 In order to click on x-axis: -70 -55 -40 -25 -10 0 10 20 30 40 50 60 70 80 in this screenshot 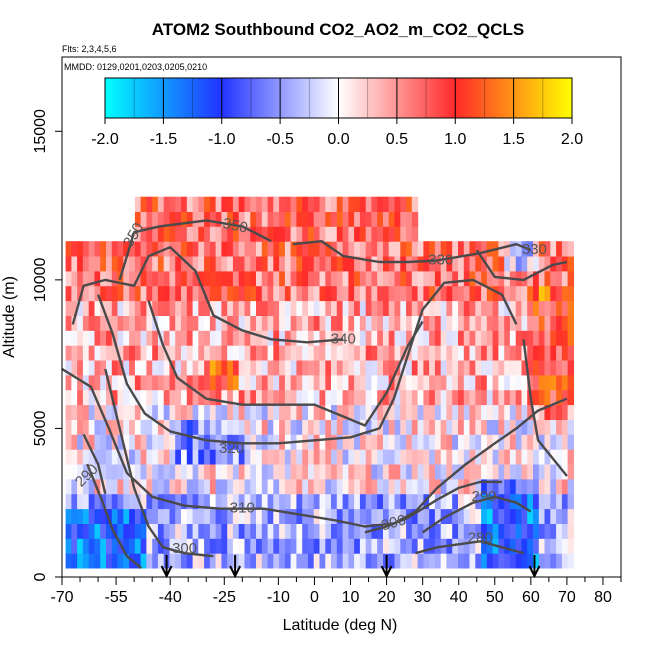, I will do `click(336, 591)`.